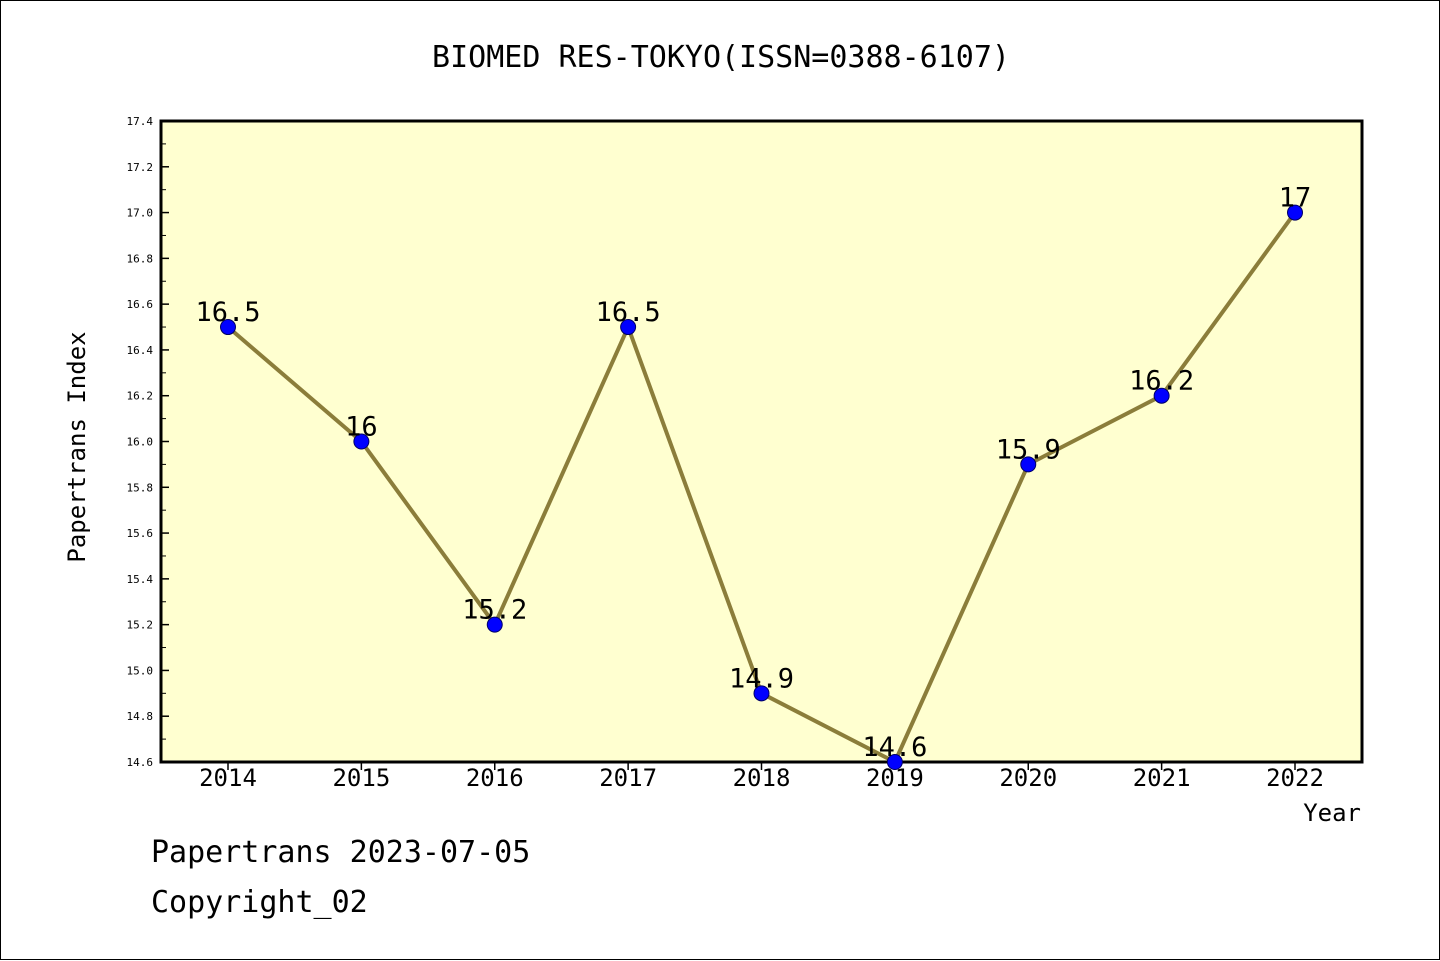  Describe the element at coordinates (140, 258) in the screenshot. I see `y-tick-label: 16.8` at that location.